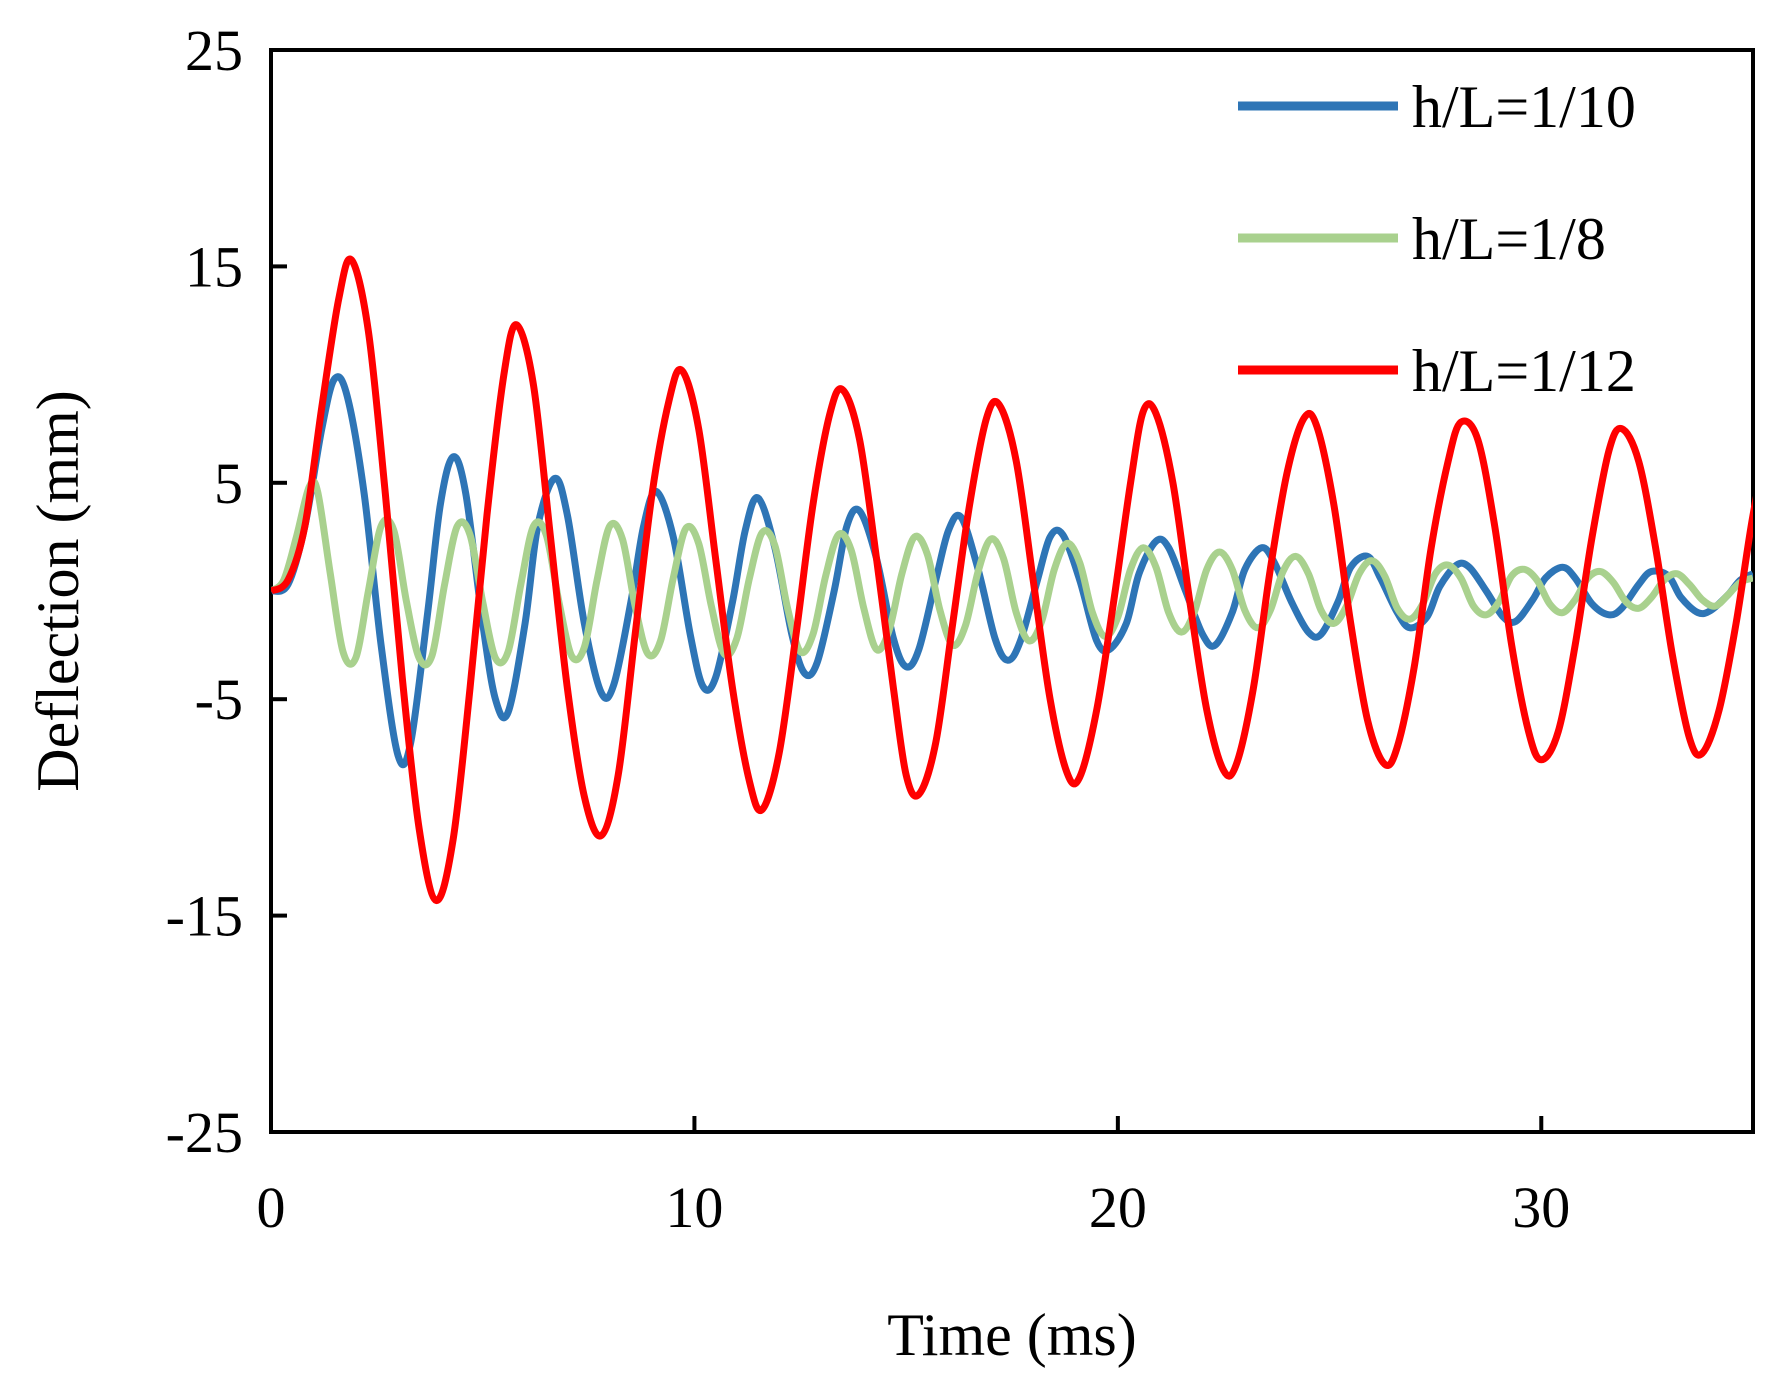 The height and width of the screenshot is (1388, 1785). Describe the element at coordinates (271, 1207) in the screenshot. I see `x-tick-label: 0` at that location.